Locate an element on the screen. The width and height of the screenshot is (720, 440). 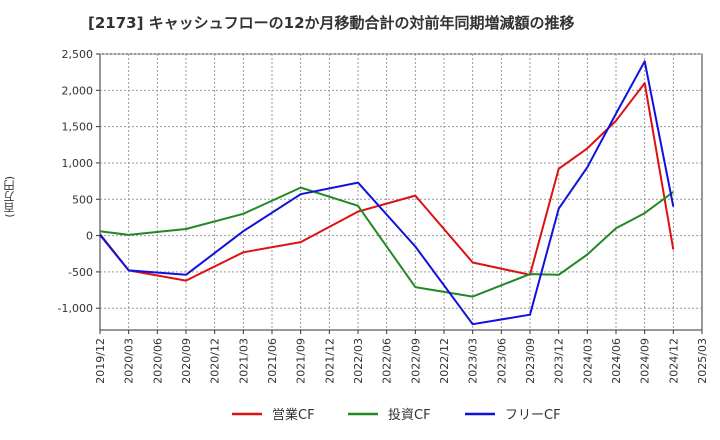
x-tick-label: 2022/09 is located at coordinates (415, 361).